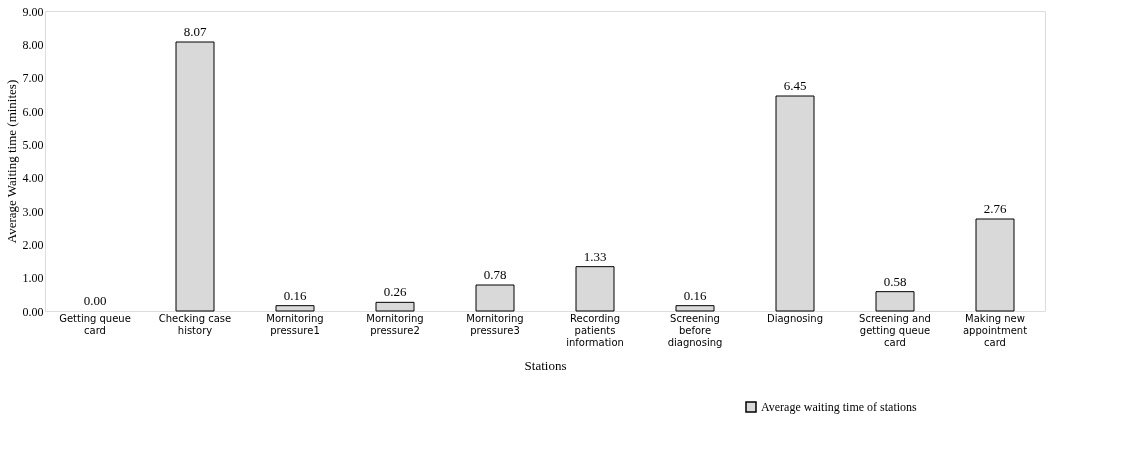 The height and width of the screenshot is (470, 1143). What do you see at coordinates (11, 161) in the screenshot?
I see `y-axis-title: Average Waiting time (minites)` at bounding box center [11, 161].